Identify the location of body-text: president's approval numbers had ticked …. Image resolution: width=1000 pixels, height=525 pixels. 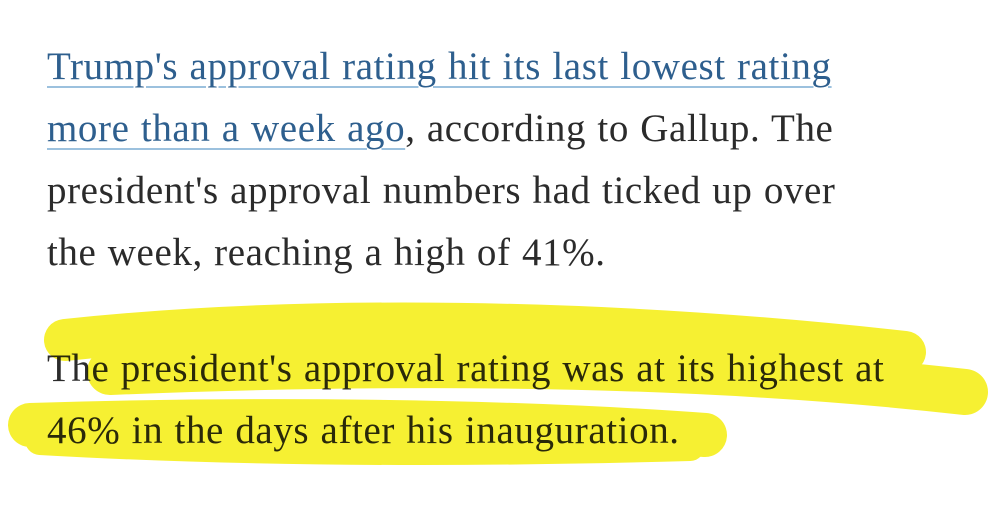
(441, 190).